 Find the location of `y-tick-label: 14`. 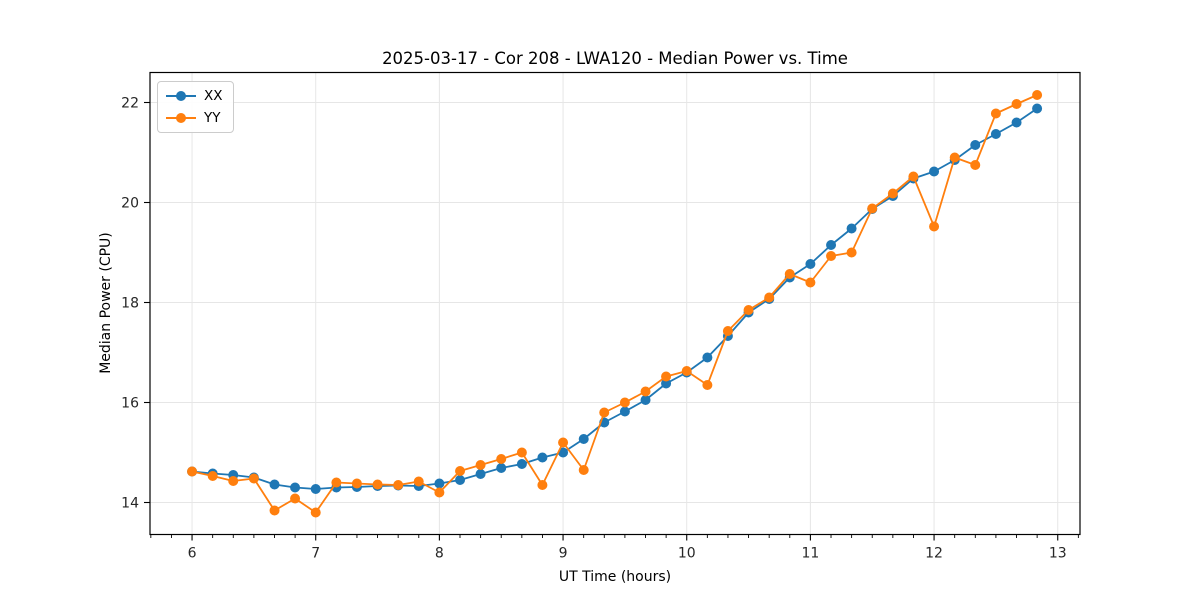

y-tick-label: 14 is located at coordinates (130, 504).